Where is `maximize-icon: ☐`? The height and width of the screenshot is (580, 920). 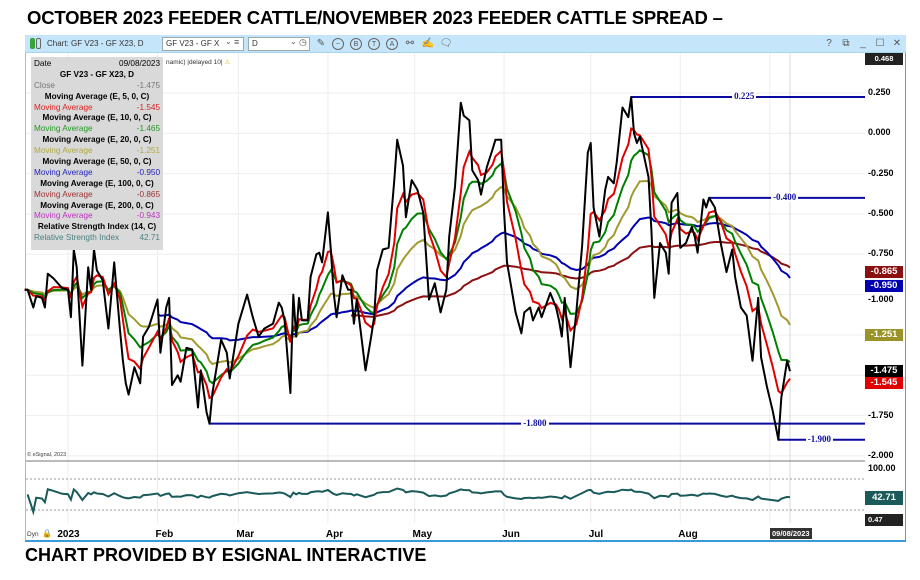 maximize-icon: ☐ is located at coordinates (880, 43).